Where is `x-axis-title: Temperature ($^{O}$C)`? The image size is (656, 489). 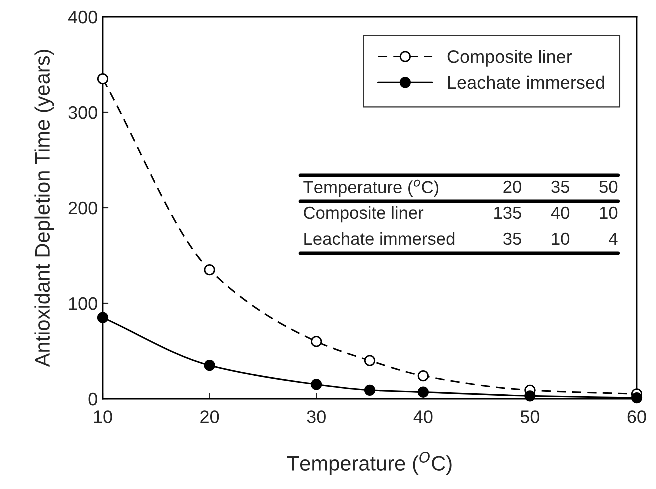
x-axis-title: Temperature ($^{O}$C) is located at coordinates (369, 464).